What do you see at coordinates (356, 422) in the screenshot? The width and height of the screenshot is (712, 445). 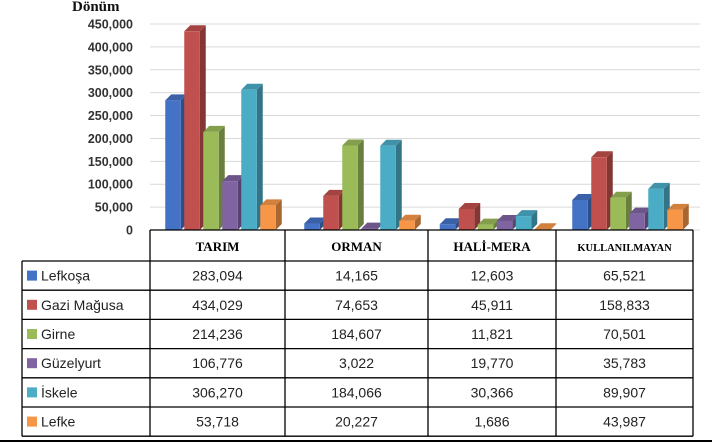 I see `table-cell-value: 20,227` at bounding box center [356, 422].